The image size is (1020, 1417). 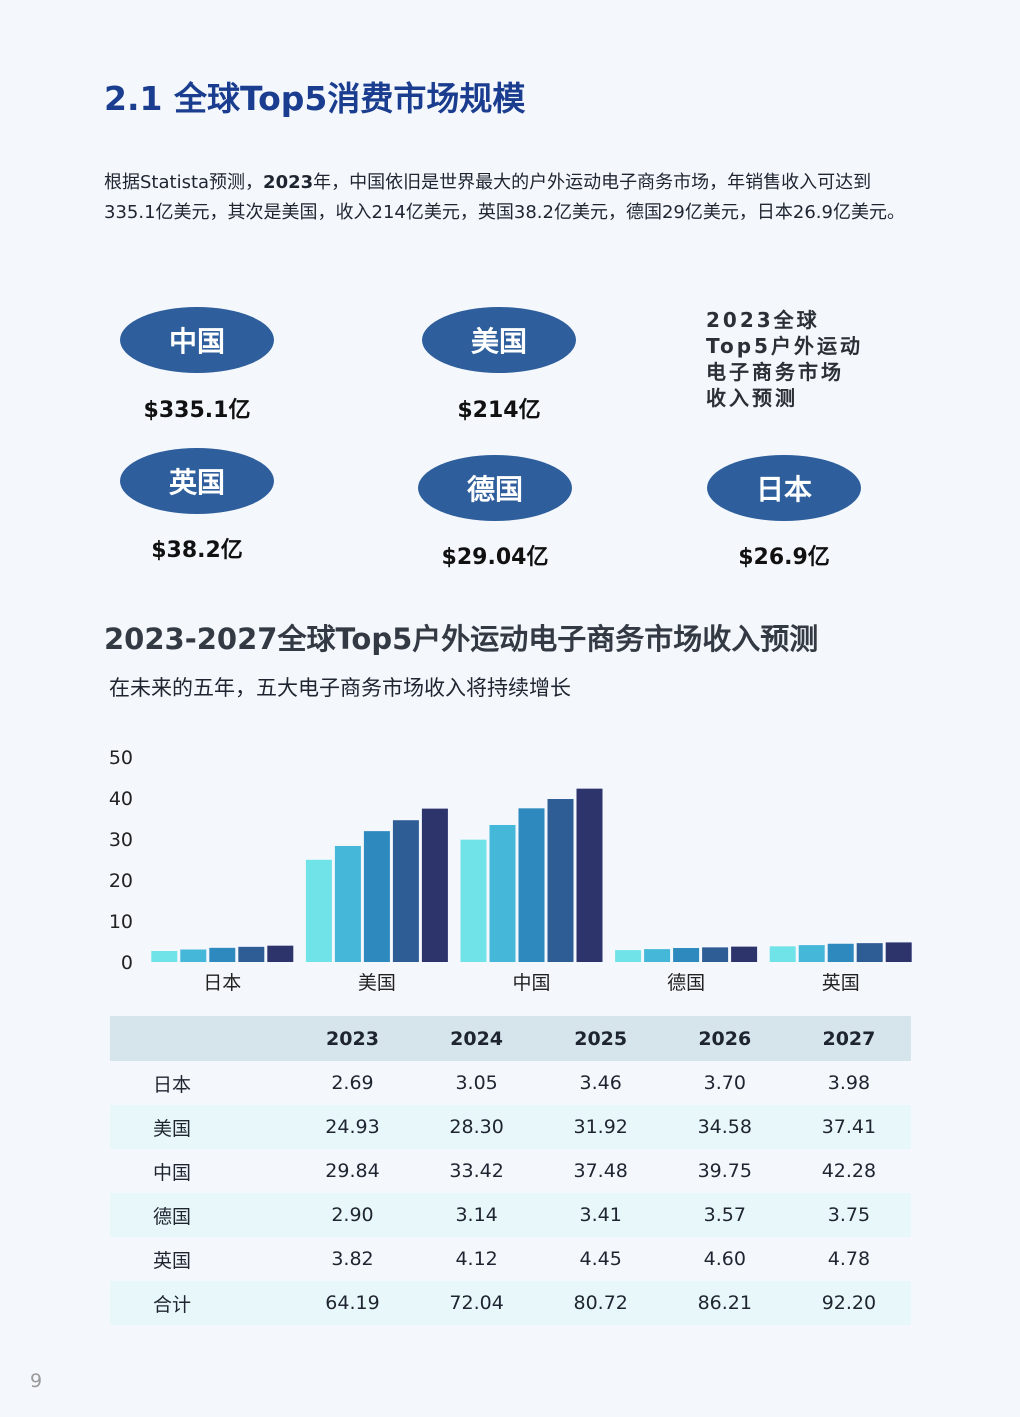 I want to click on table-header-row: 2023 2024 2025 2026 2027, so click(x=510, y=1038).